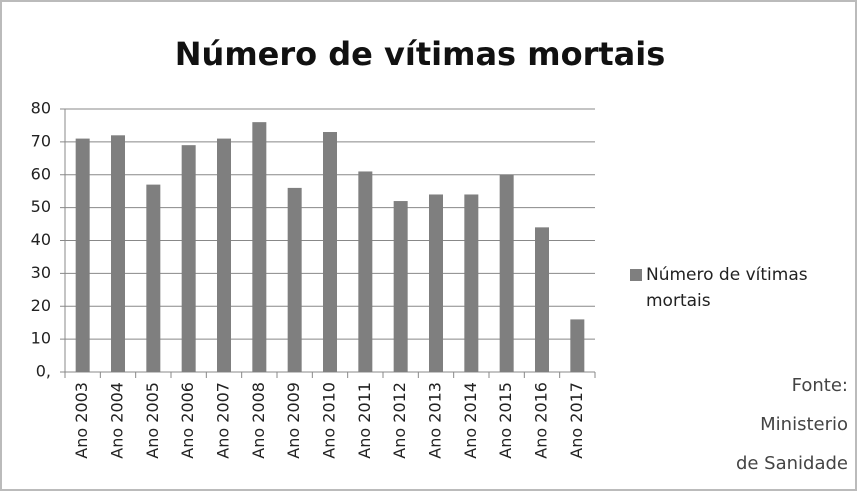 This screenshot has width=857, height=491. Describe the element at coordinates (576, 420) in the screenshot. I see `x-tick-label: Ano 2017` at that location.